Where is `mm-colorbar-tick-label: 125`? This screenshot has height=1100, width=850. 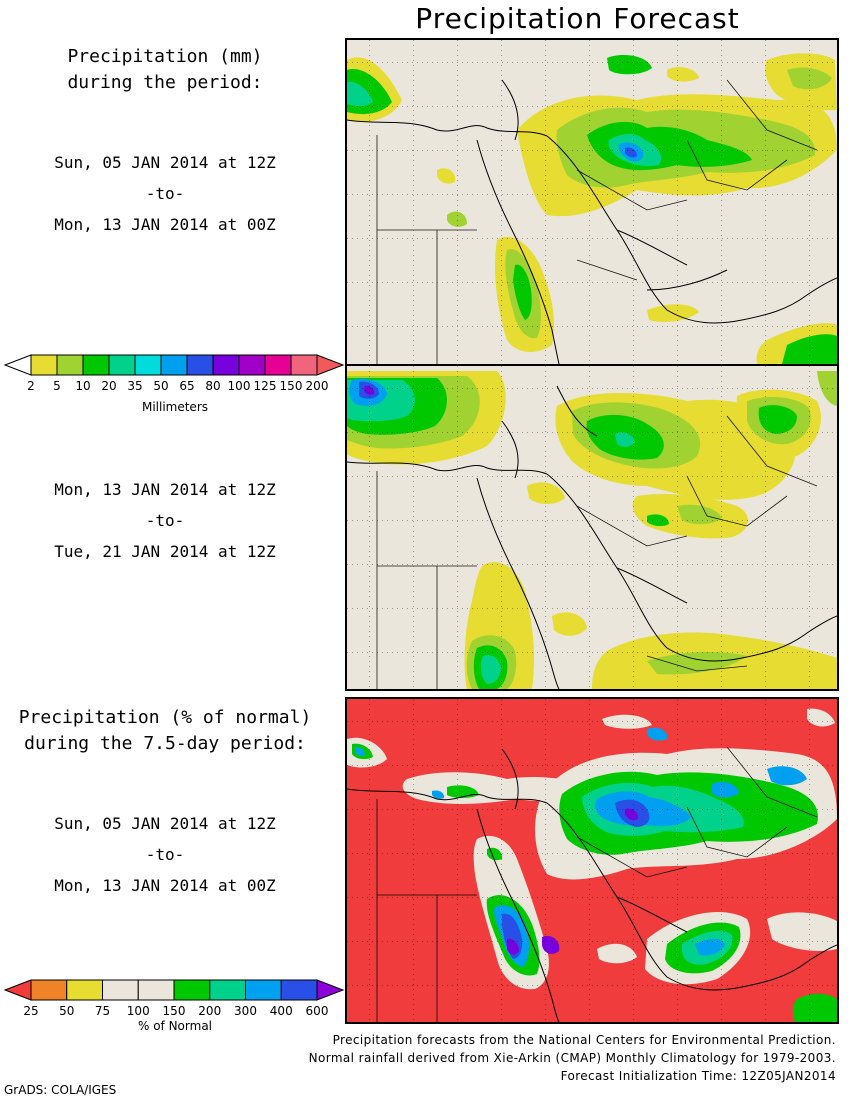 mm-colorbar-tick-label: 125 is located at coordinates (265, 386).